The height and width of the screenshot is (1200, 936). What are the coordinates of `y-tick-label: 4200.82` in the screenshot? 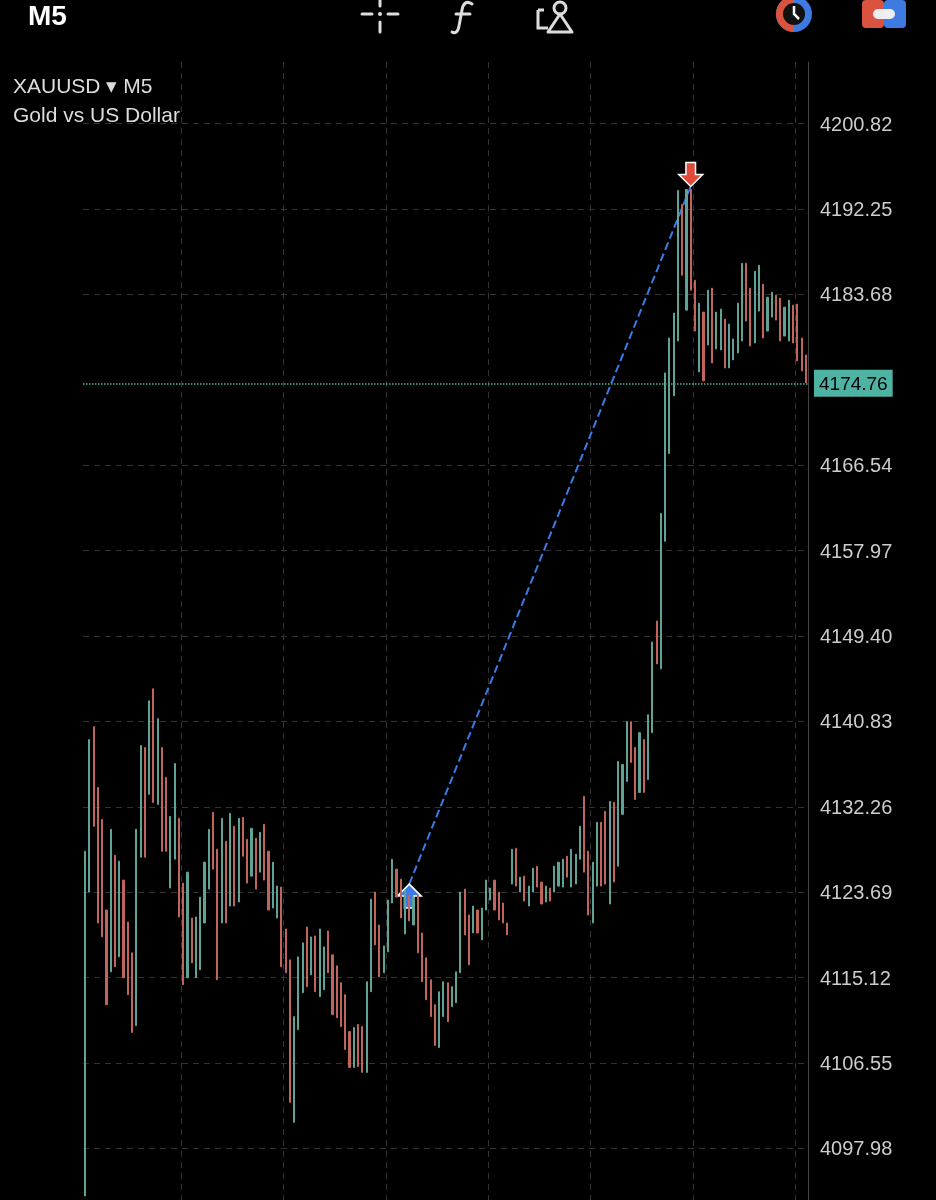 It's located at (856, 123).